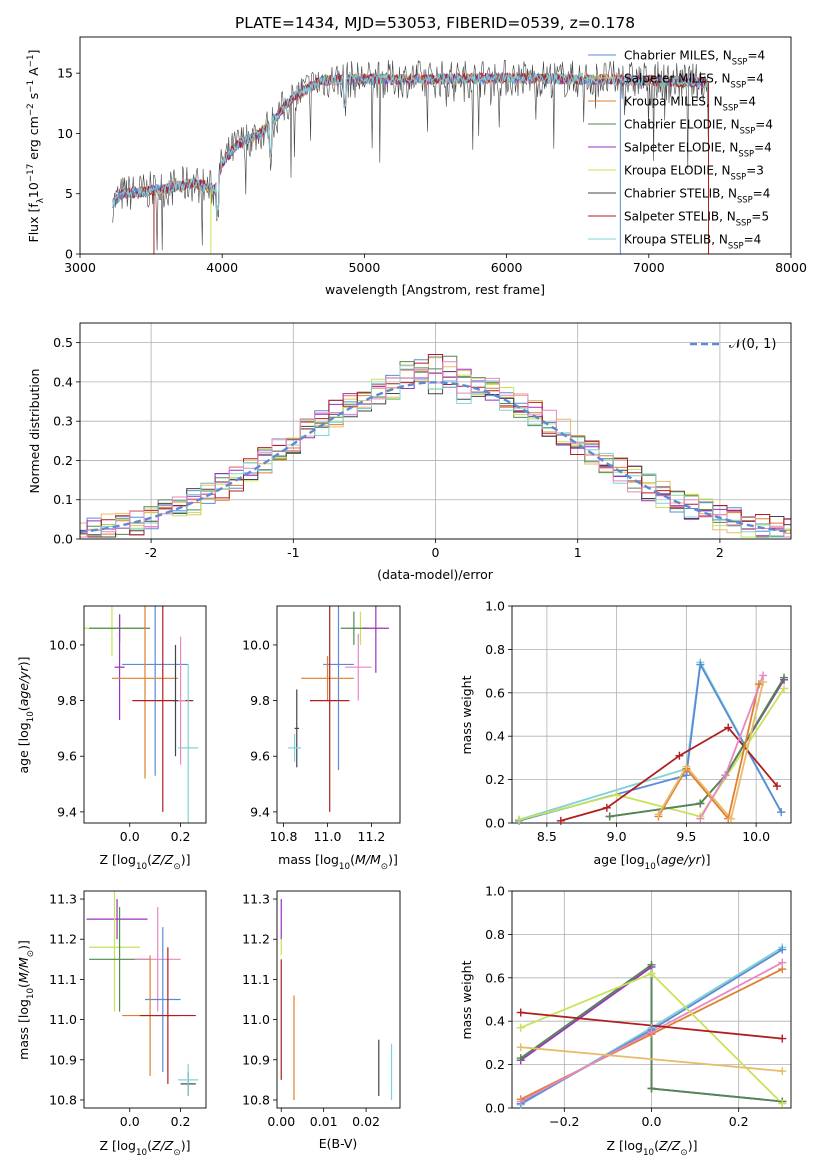 Image resolution: width=819 pixels, height=1170 pixels. Describe the element at coordinates (284, 836) in the screenshot. I see `x-tick-label: 10.8` at that location.